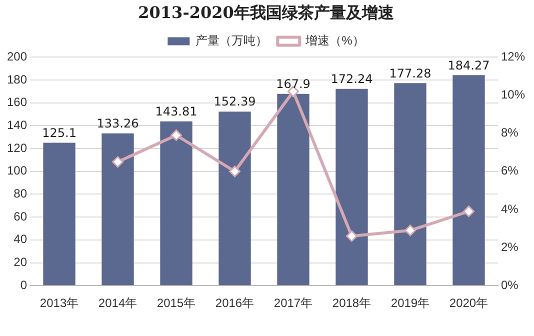  Describe the element at coordinates (118, 303) in the screenshot. I see `x-tick-label: 2014年` at that location.